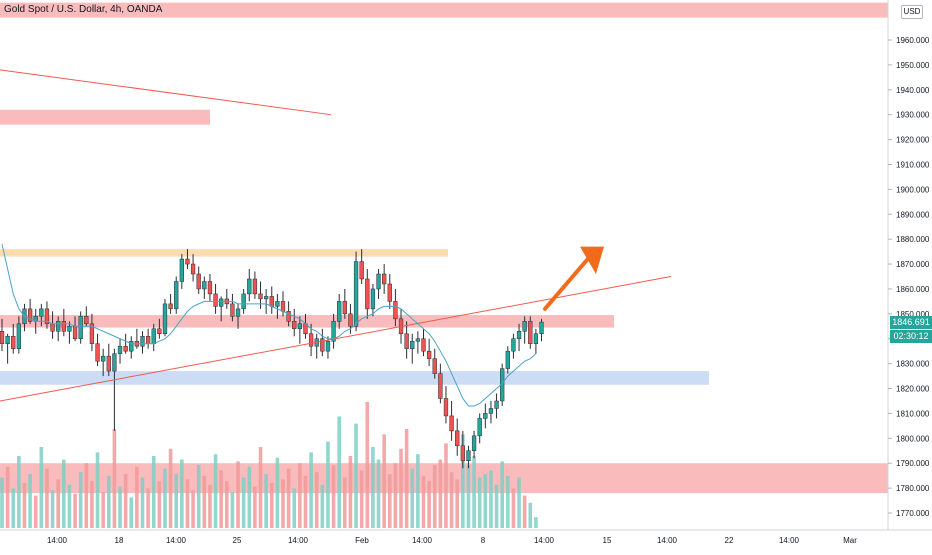  I want to click on time-tick-label: 15, so click(607, 540).